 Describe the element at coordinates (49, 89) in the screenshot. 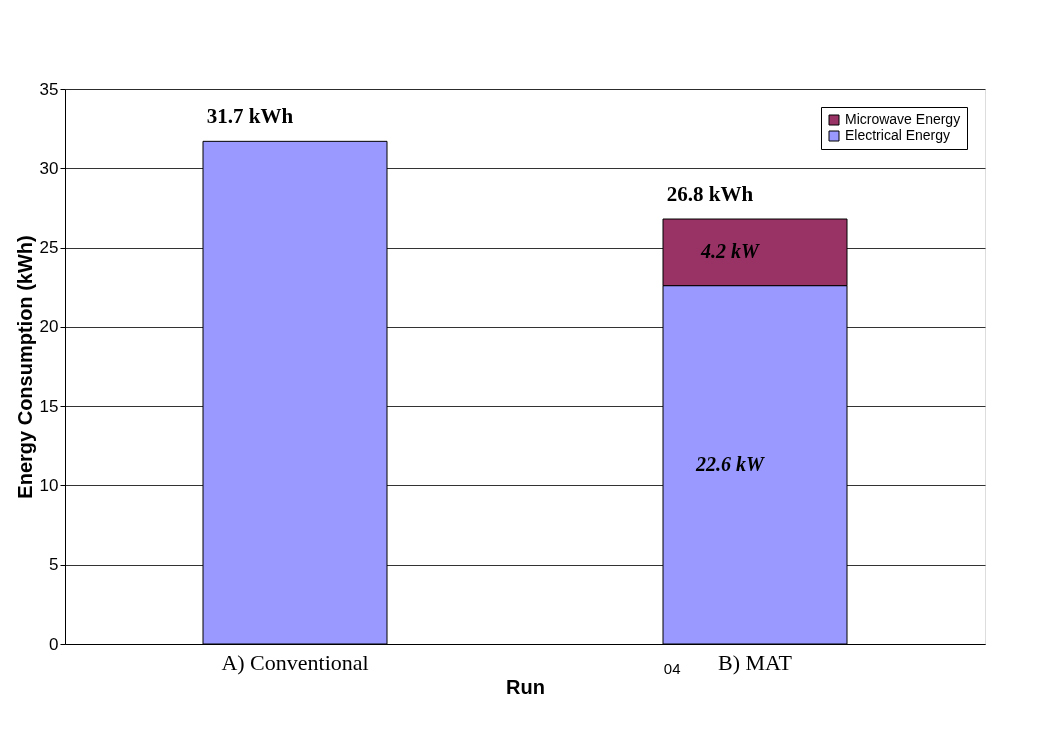

I see `y-tick-label: 35` at that location.